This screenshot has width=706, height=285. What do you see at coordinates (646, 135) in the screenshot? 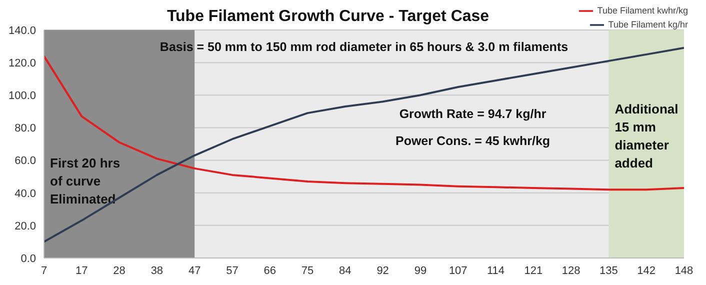
I see `band-label: Additional 15 mm diameter added` at bounding box center [646, 135].